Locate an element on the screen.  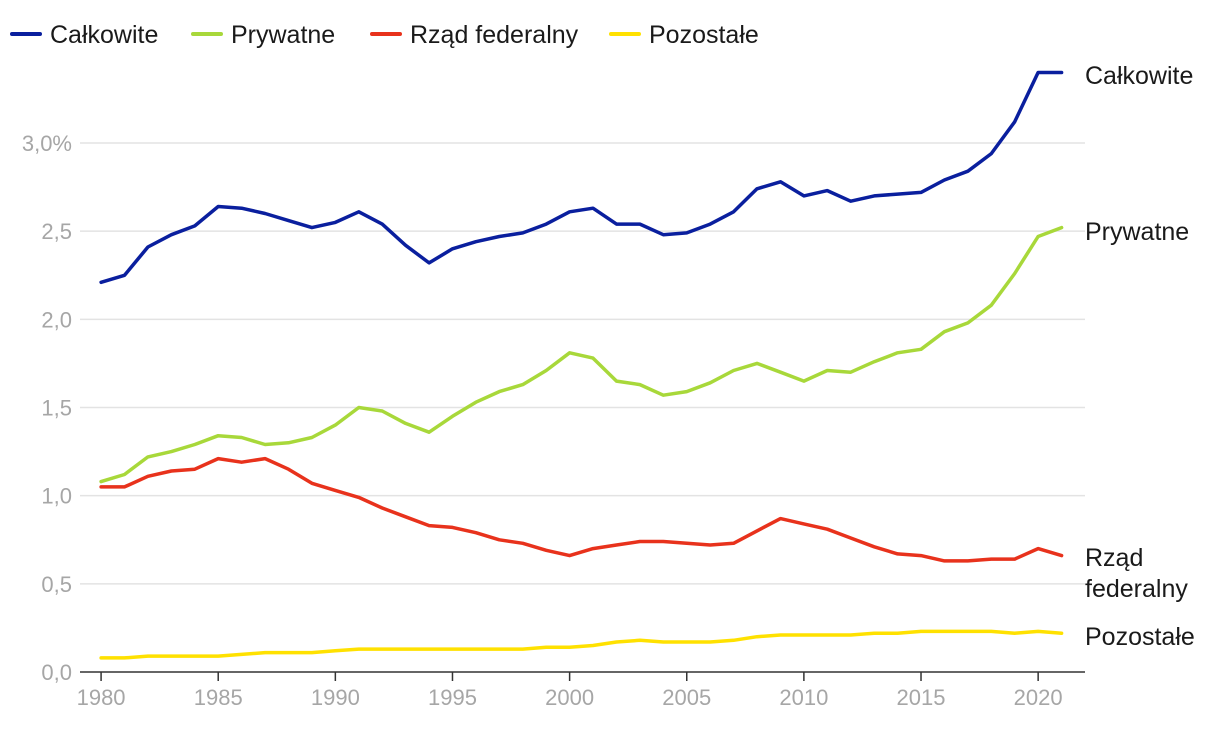
x-tick-label: 1985 is located at coordinates (218, 697).